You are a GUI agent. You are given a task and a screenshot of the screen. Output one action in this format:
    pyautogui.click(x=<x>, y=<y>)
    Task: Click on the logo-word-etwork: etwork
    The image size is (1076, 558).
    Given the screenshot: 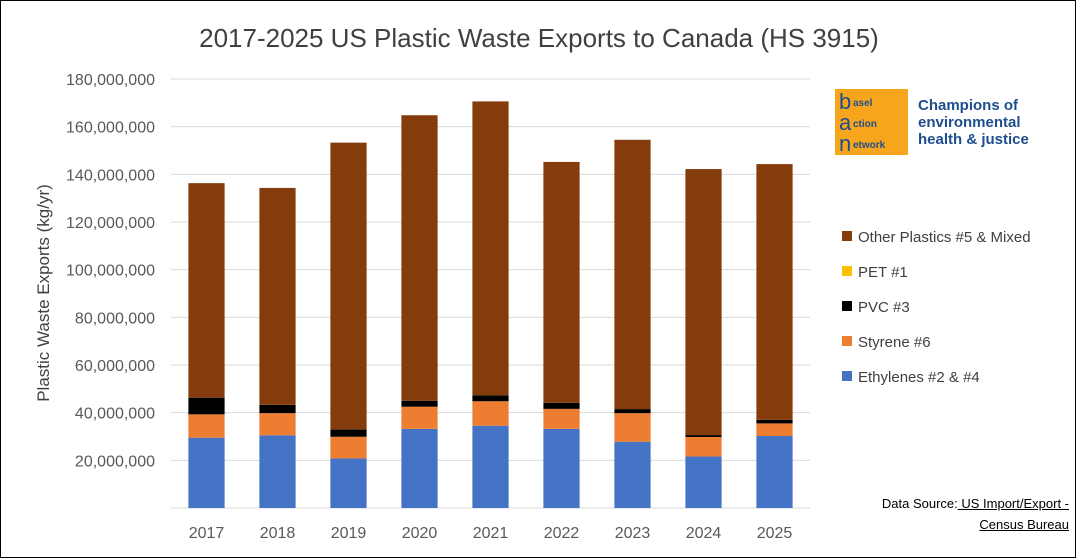 What is the action you would take?
    pyautogui.click(x=869, y=145)
    